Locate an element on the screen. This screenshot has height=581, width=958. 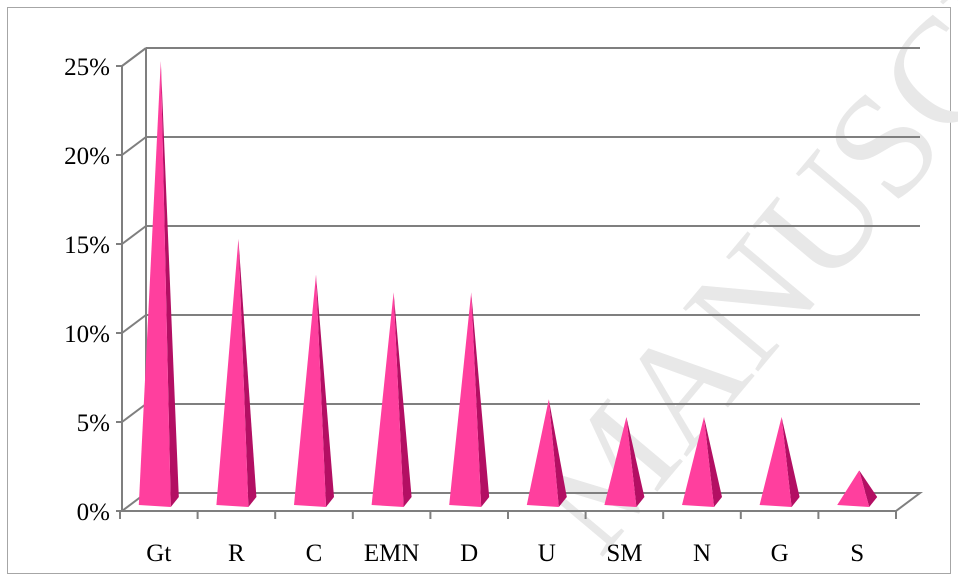
x-tick-labels: Gt R C EMN D U SM N G S is located at coordinates (505, 553).